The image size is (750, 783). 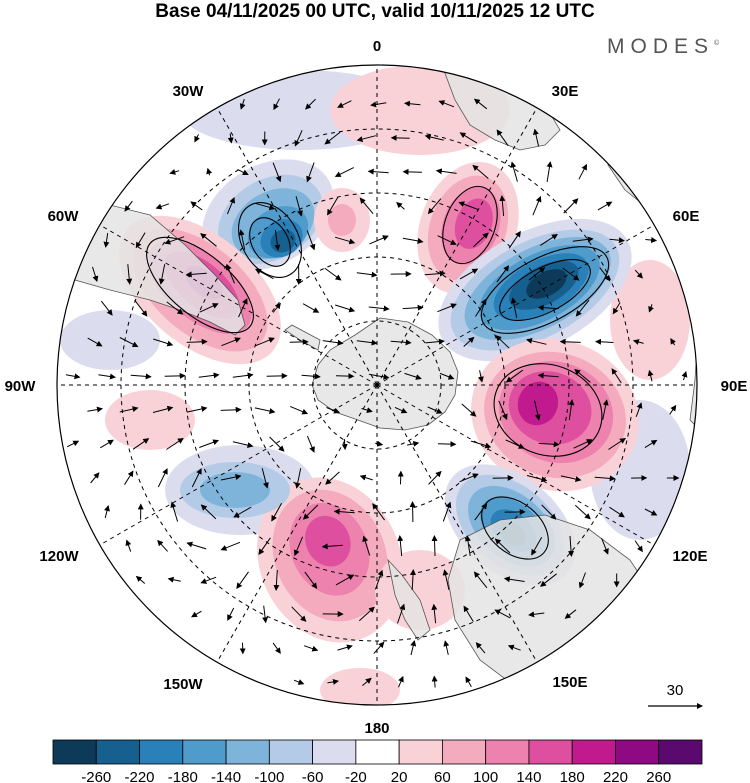 I want to click on colorbar-tick-label: 60, so click(x=442, y=776).